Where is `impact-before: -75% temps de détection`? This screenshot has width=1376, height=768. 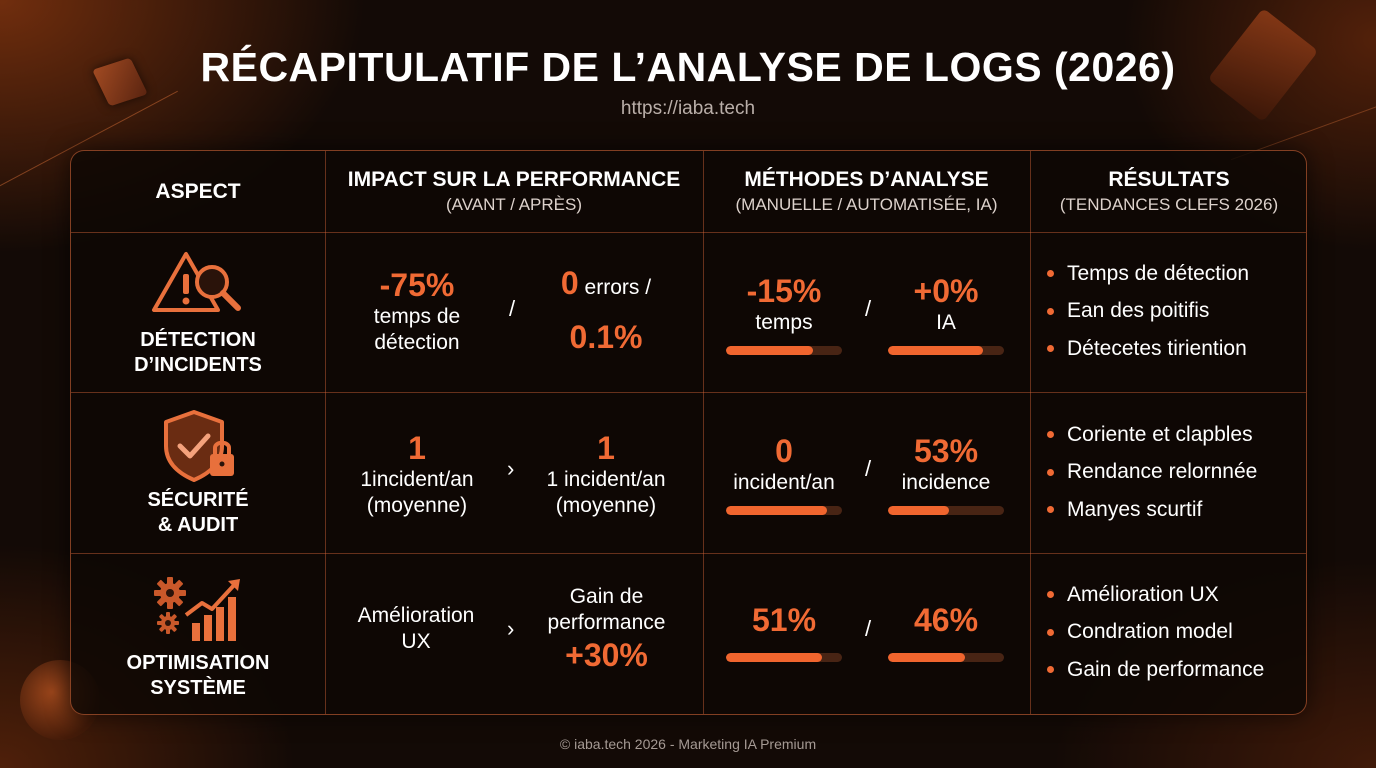 impact-before: -75% temps de détection is located at coordinates (417, 311).